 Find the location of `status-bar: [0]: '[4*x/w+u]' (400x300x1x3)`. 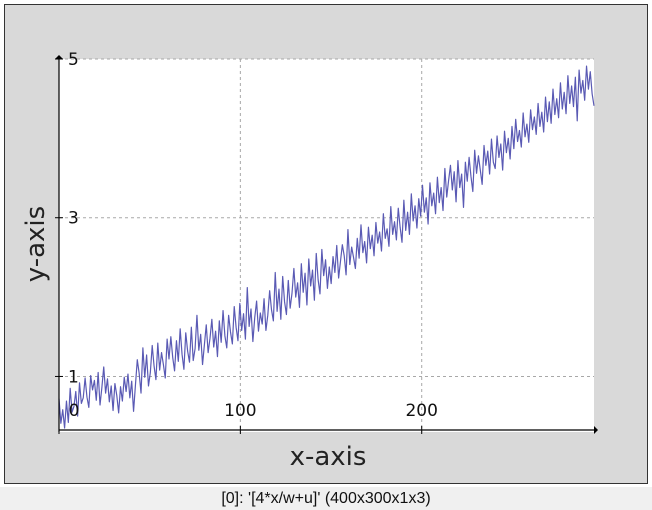

status-bar: [0]: '[4*x/w+u]' (400x300x1x3) is located at coordinates (326, 498).